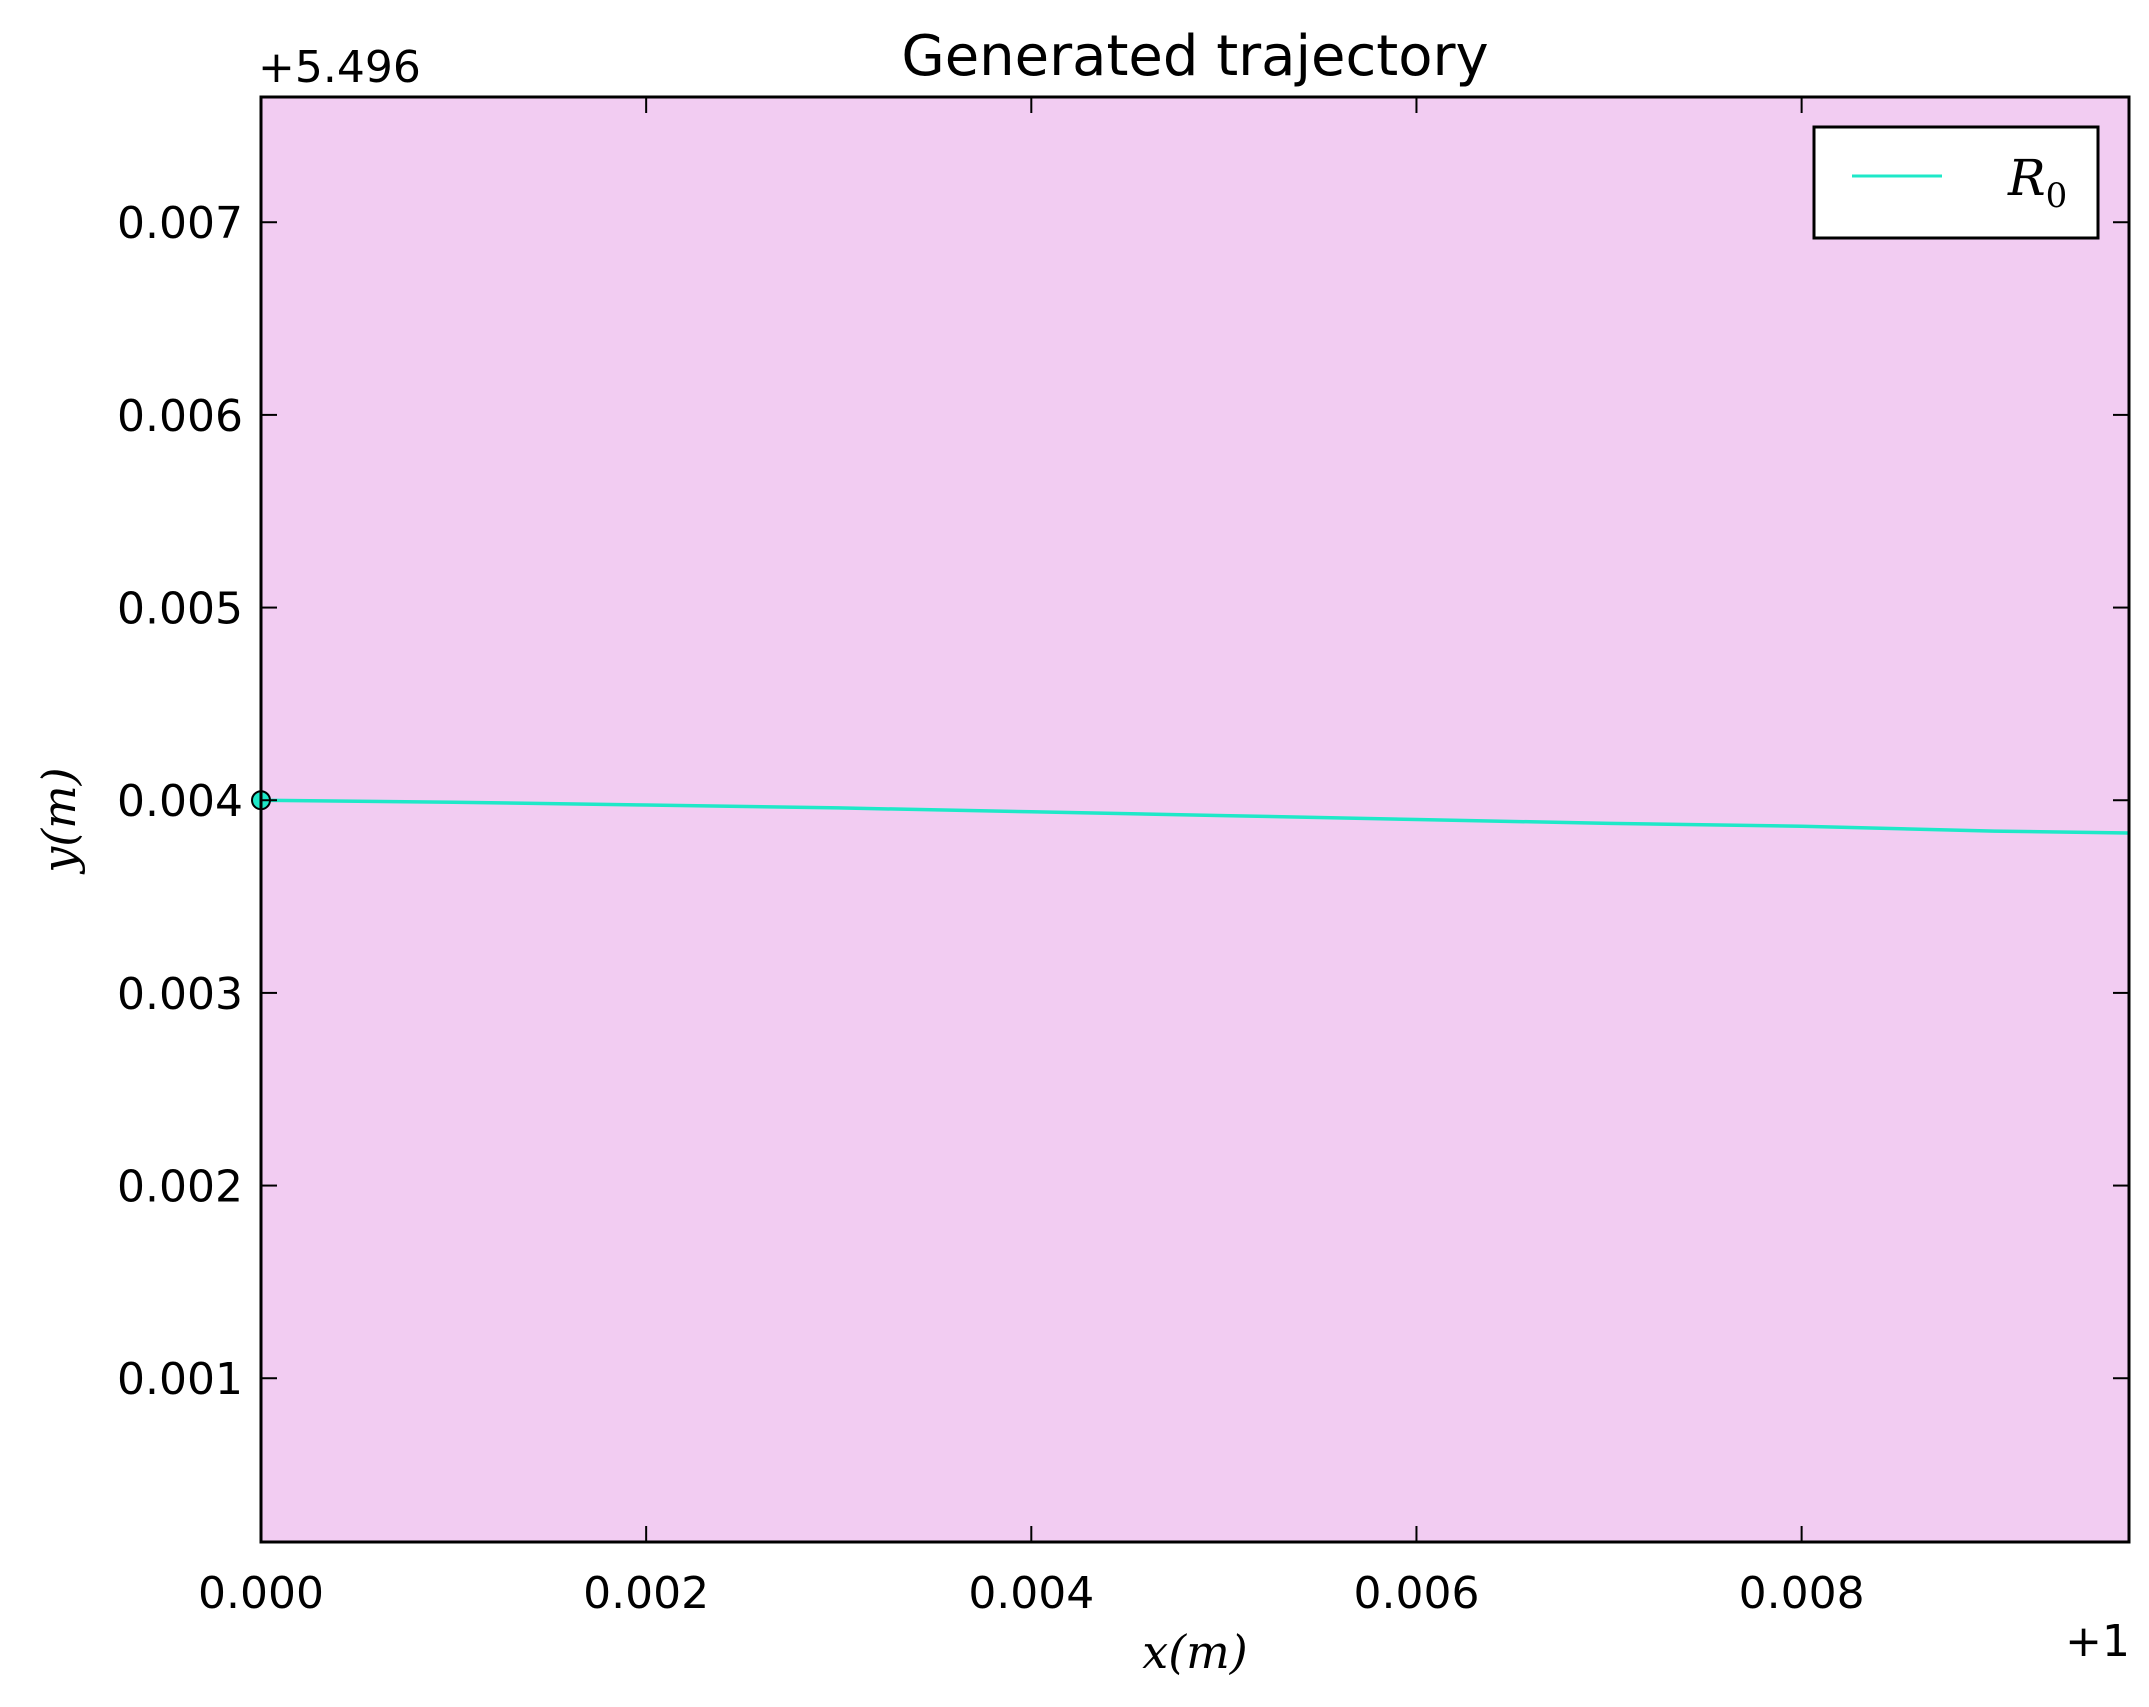 The height and width of the screenshot is (1707, 2149). I want to click on y-axis-label: y(m), so click(59, 821).